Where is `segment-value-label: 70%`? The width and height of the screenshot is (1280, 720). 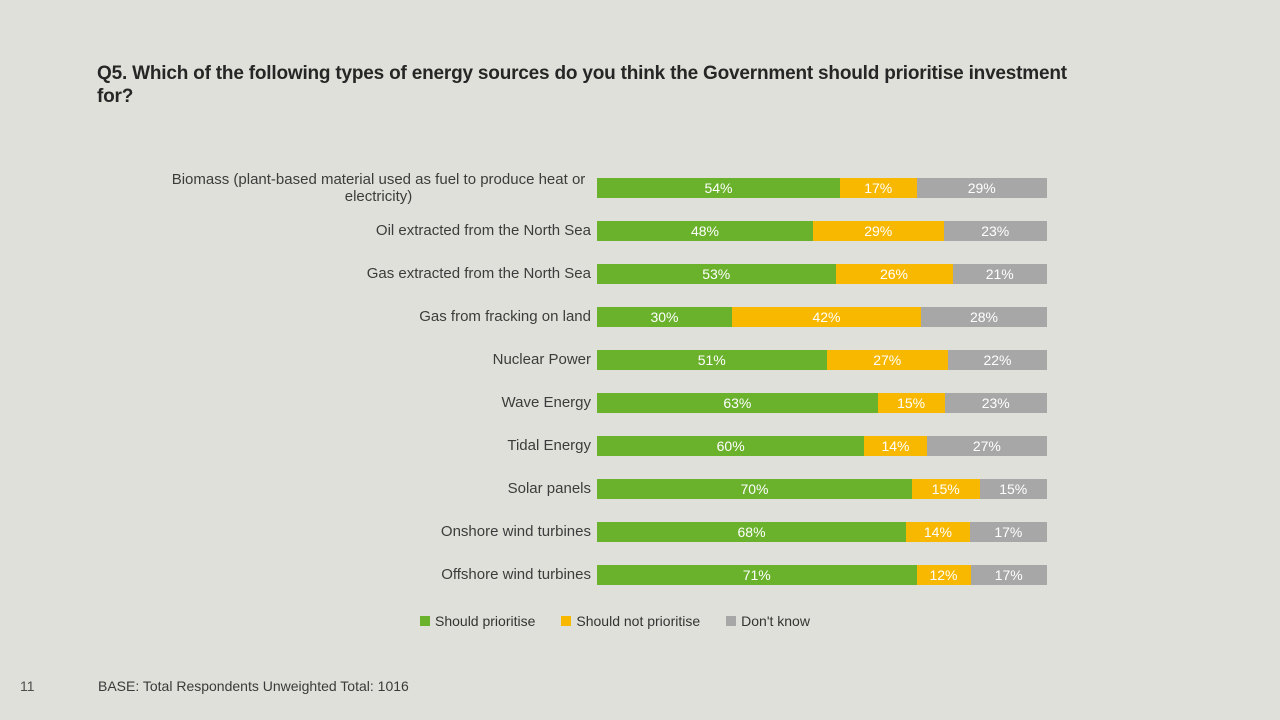 segment-value-label: 70% is located at coordinates (754, 488).